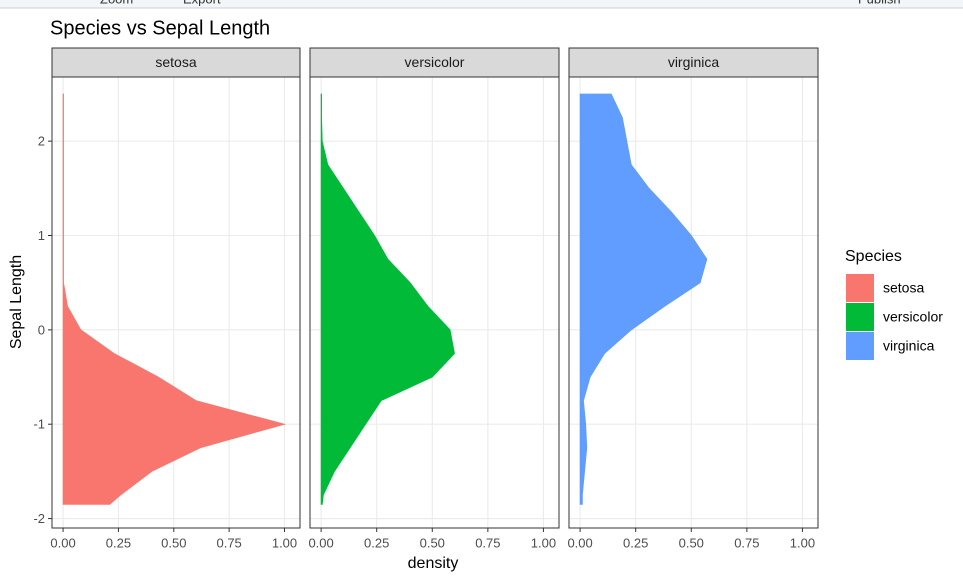  Describe the element at coordinates (41, 141) in the screenshot. I see `y-tick-label: 2` at that location.